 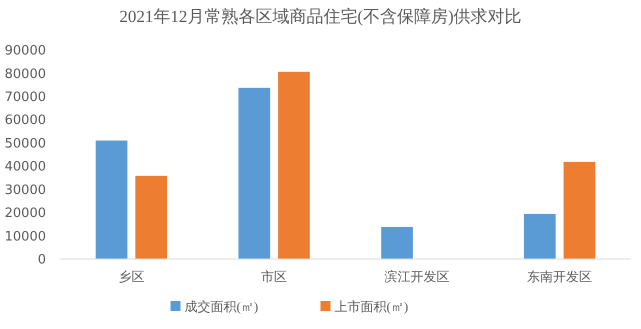 What do you see at coordinates (25, 214) in the screenshot?
I see `y-tick-label: 20000` at bounding box center [25, 214].